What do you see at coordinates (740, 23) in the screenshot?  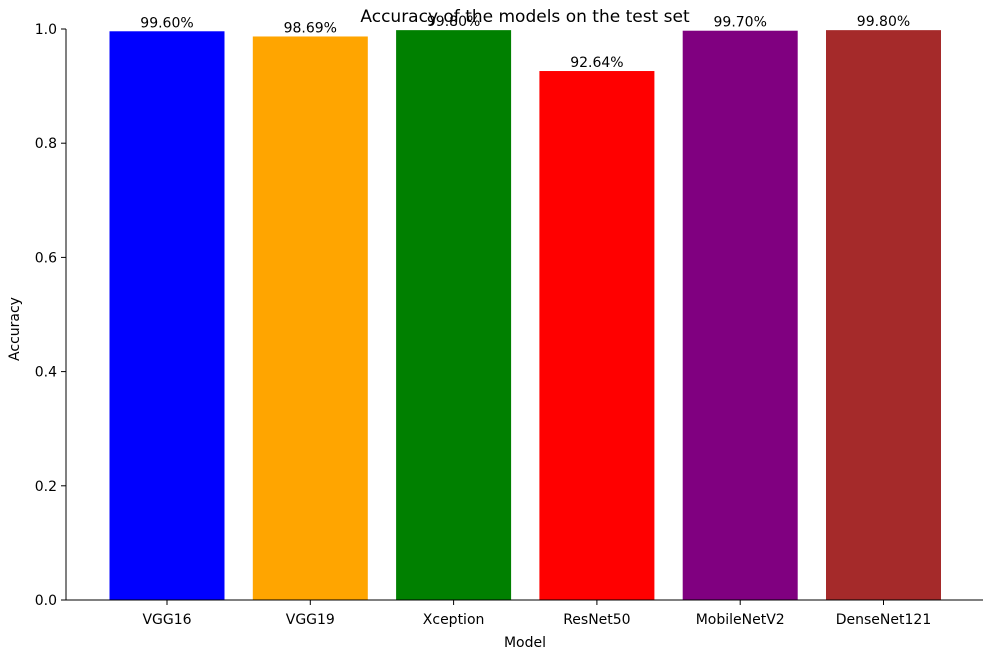 I see `data-label-mobilenetv2: 99.70%` at bounding box center [740, 23].